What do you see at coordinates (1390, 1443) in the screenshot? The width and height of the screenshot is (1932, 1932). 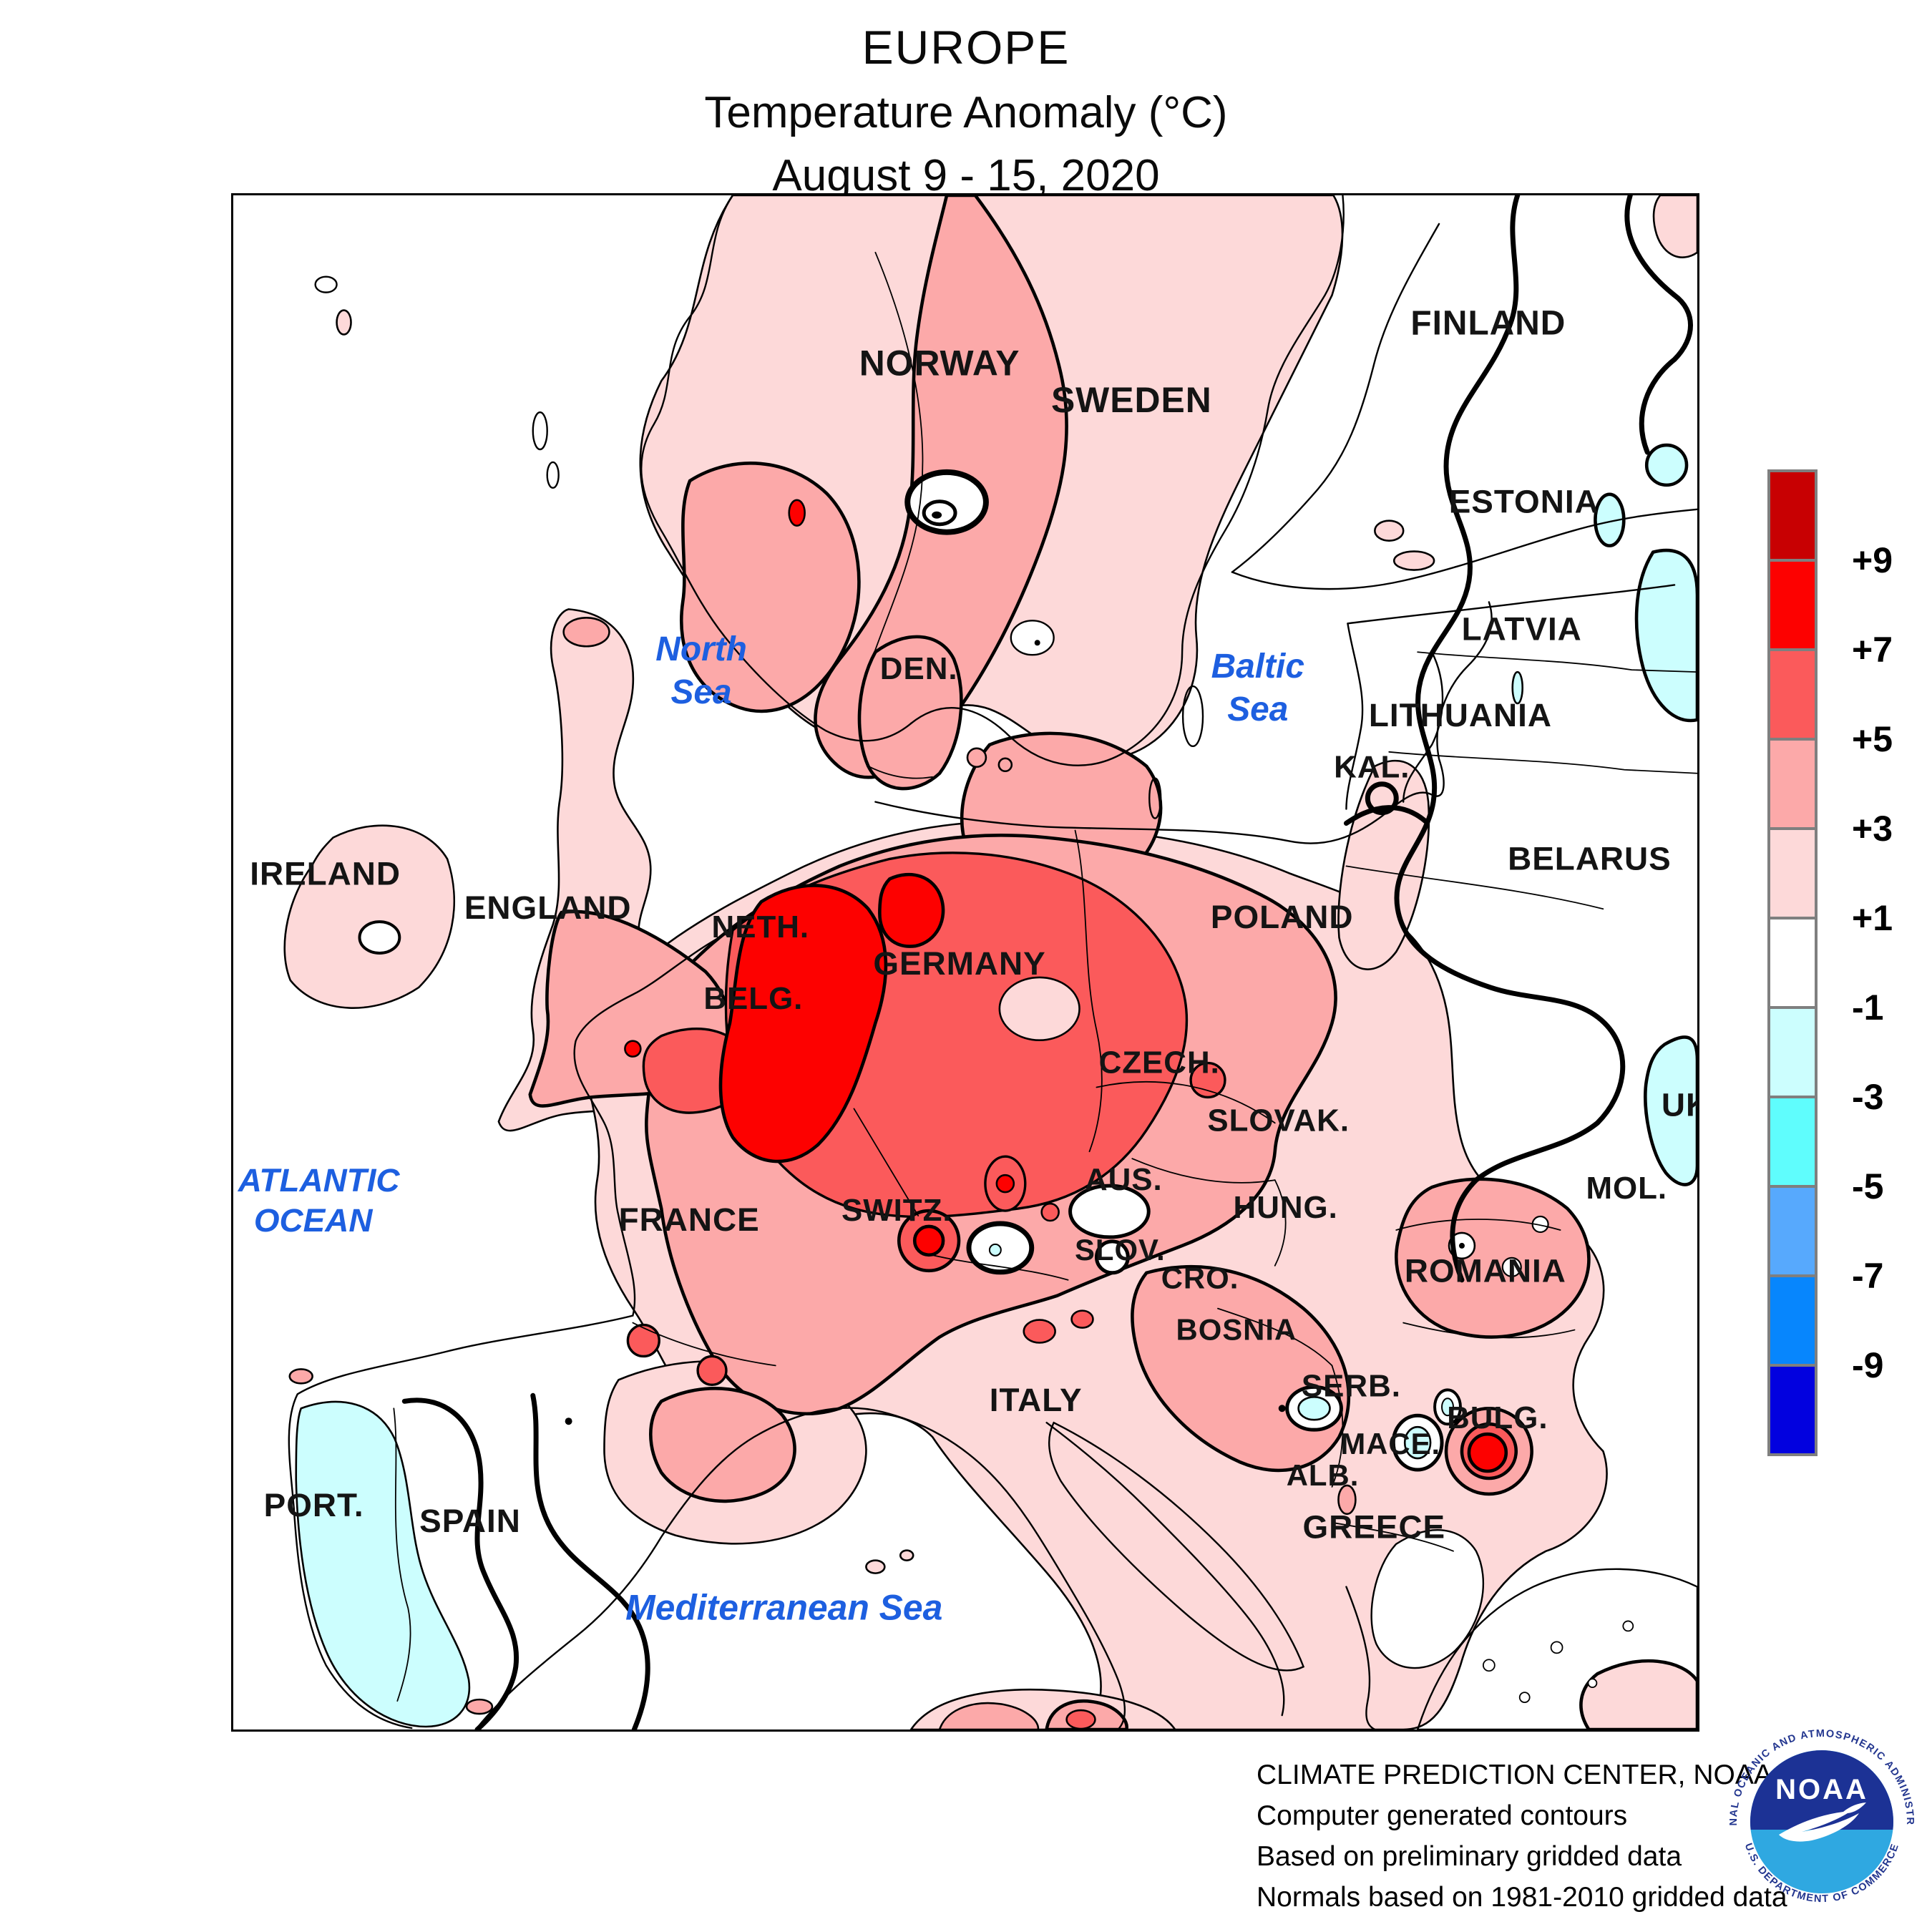 I see `country-label-mace: MACE.` at bounding box center [1390, 1443].